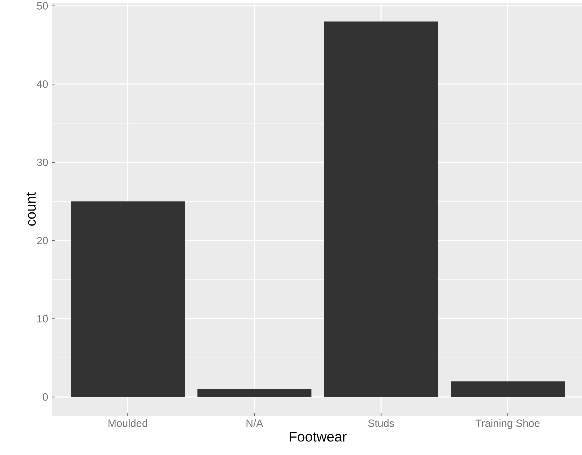 This screenshot has width=582, height=455. What do you see at coordinates (31, 209) in the screenshot?
I see `y-axis-title: count` at bounding box center [31, 209].